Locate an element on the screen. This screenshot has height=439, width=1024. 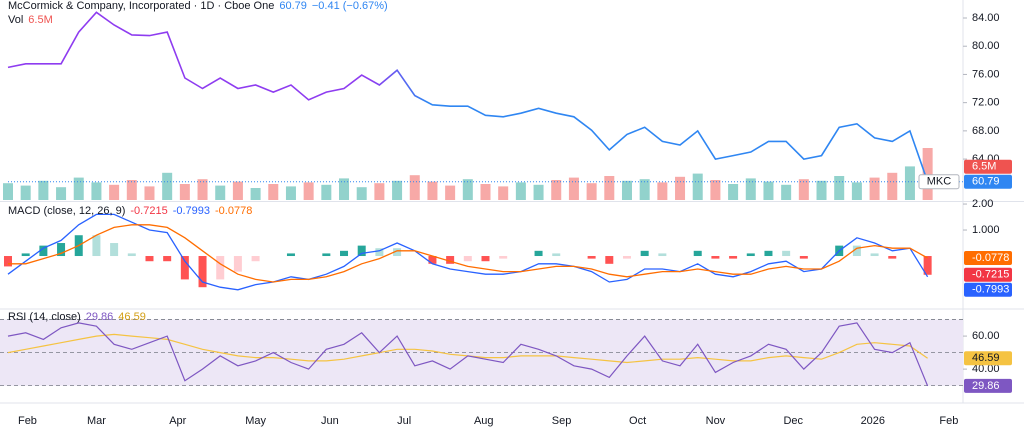
y-tick-label: 80.00 is located at coordinates (986, 46).